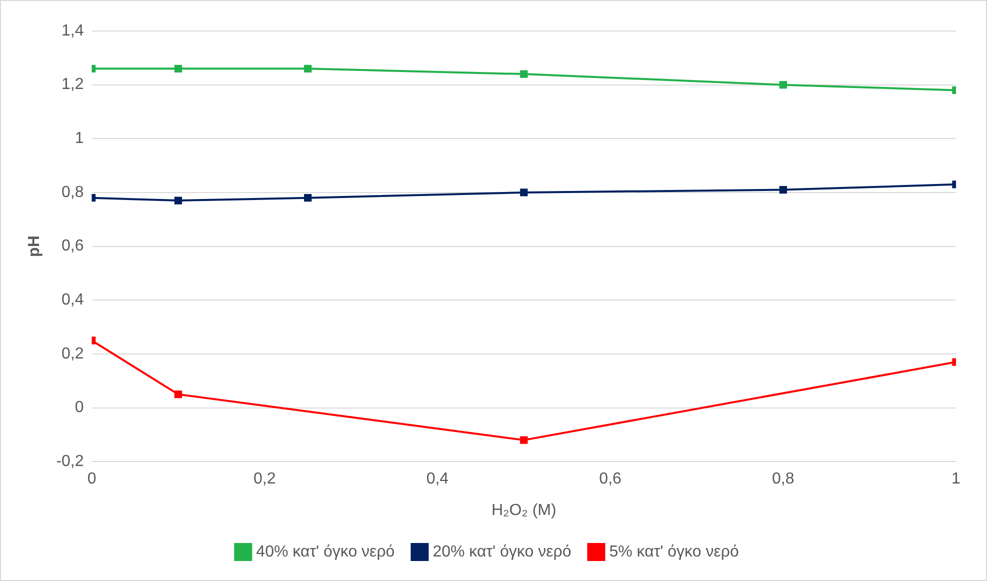  Describe the element at coordinates (783, 479) in the screenshot. I see `x-tick-label: 0,8` at that location.